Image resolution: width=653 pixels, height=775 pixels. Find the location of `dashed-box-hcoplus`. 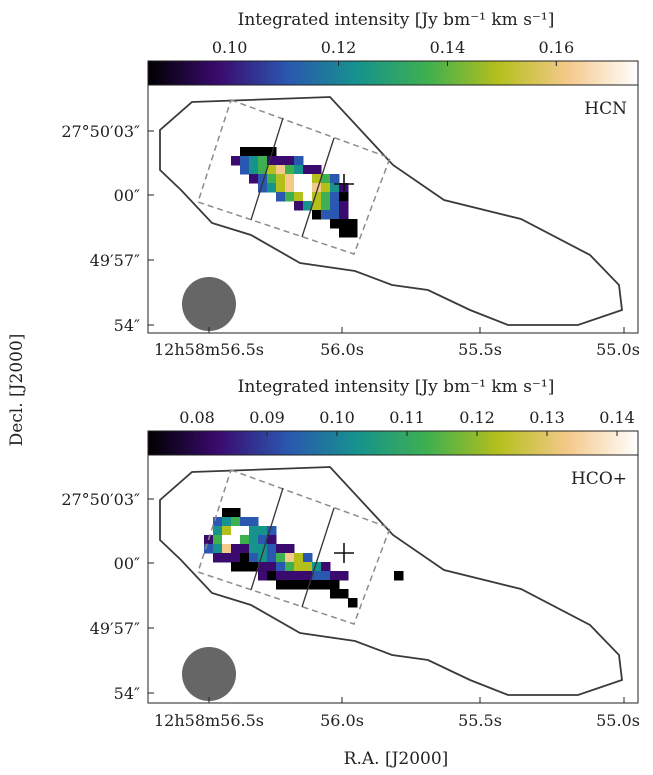

dashed-box-hcoplus is located at coordinates (294, 547).